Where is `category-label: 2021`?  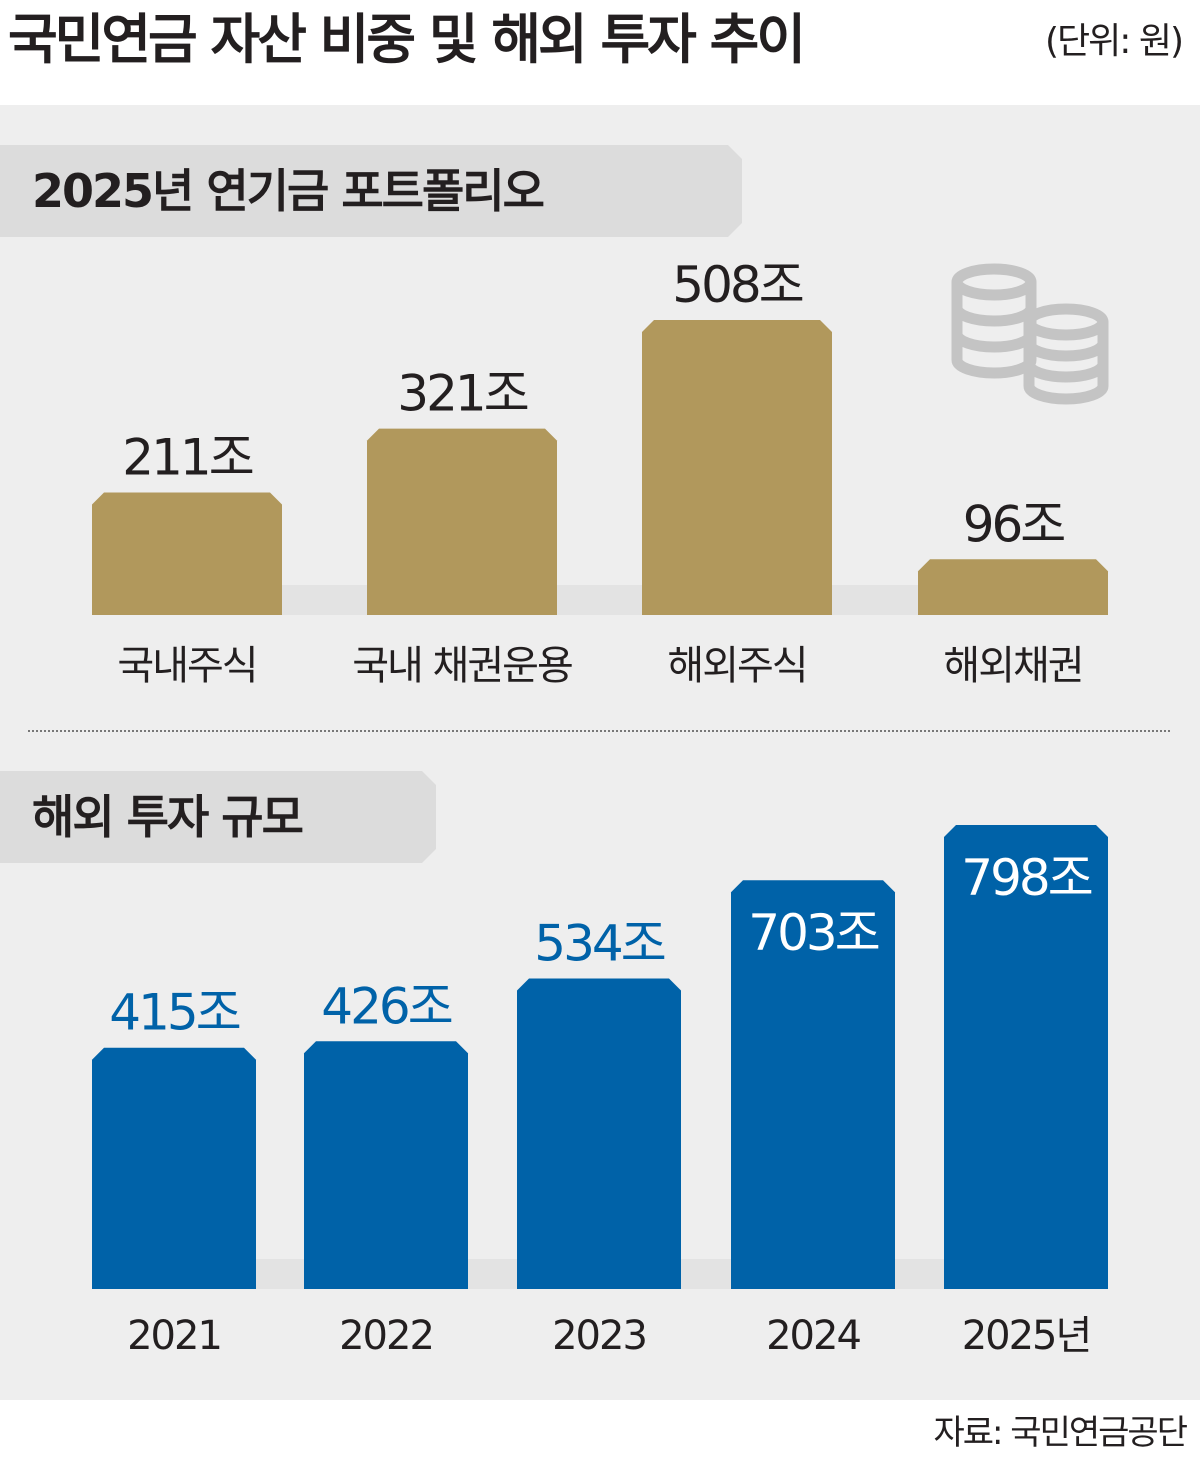 category-label: 2021 is located at coordinates (174, 1336).